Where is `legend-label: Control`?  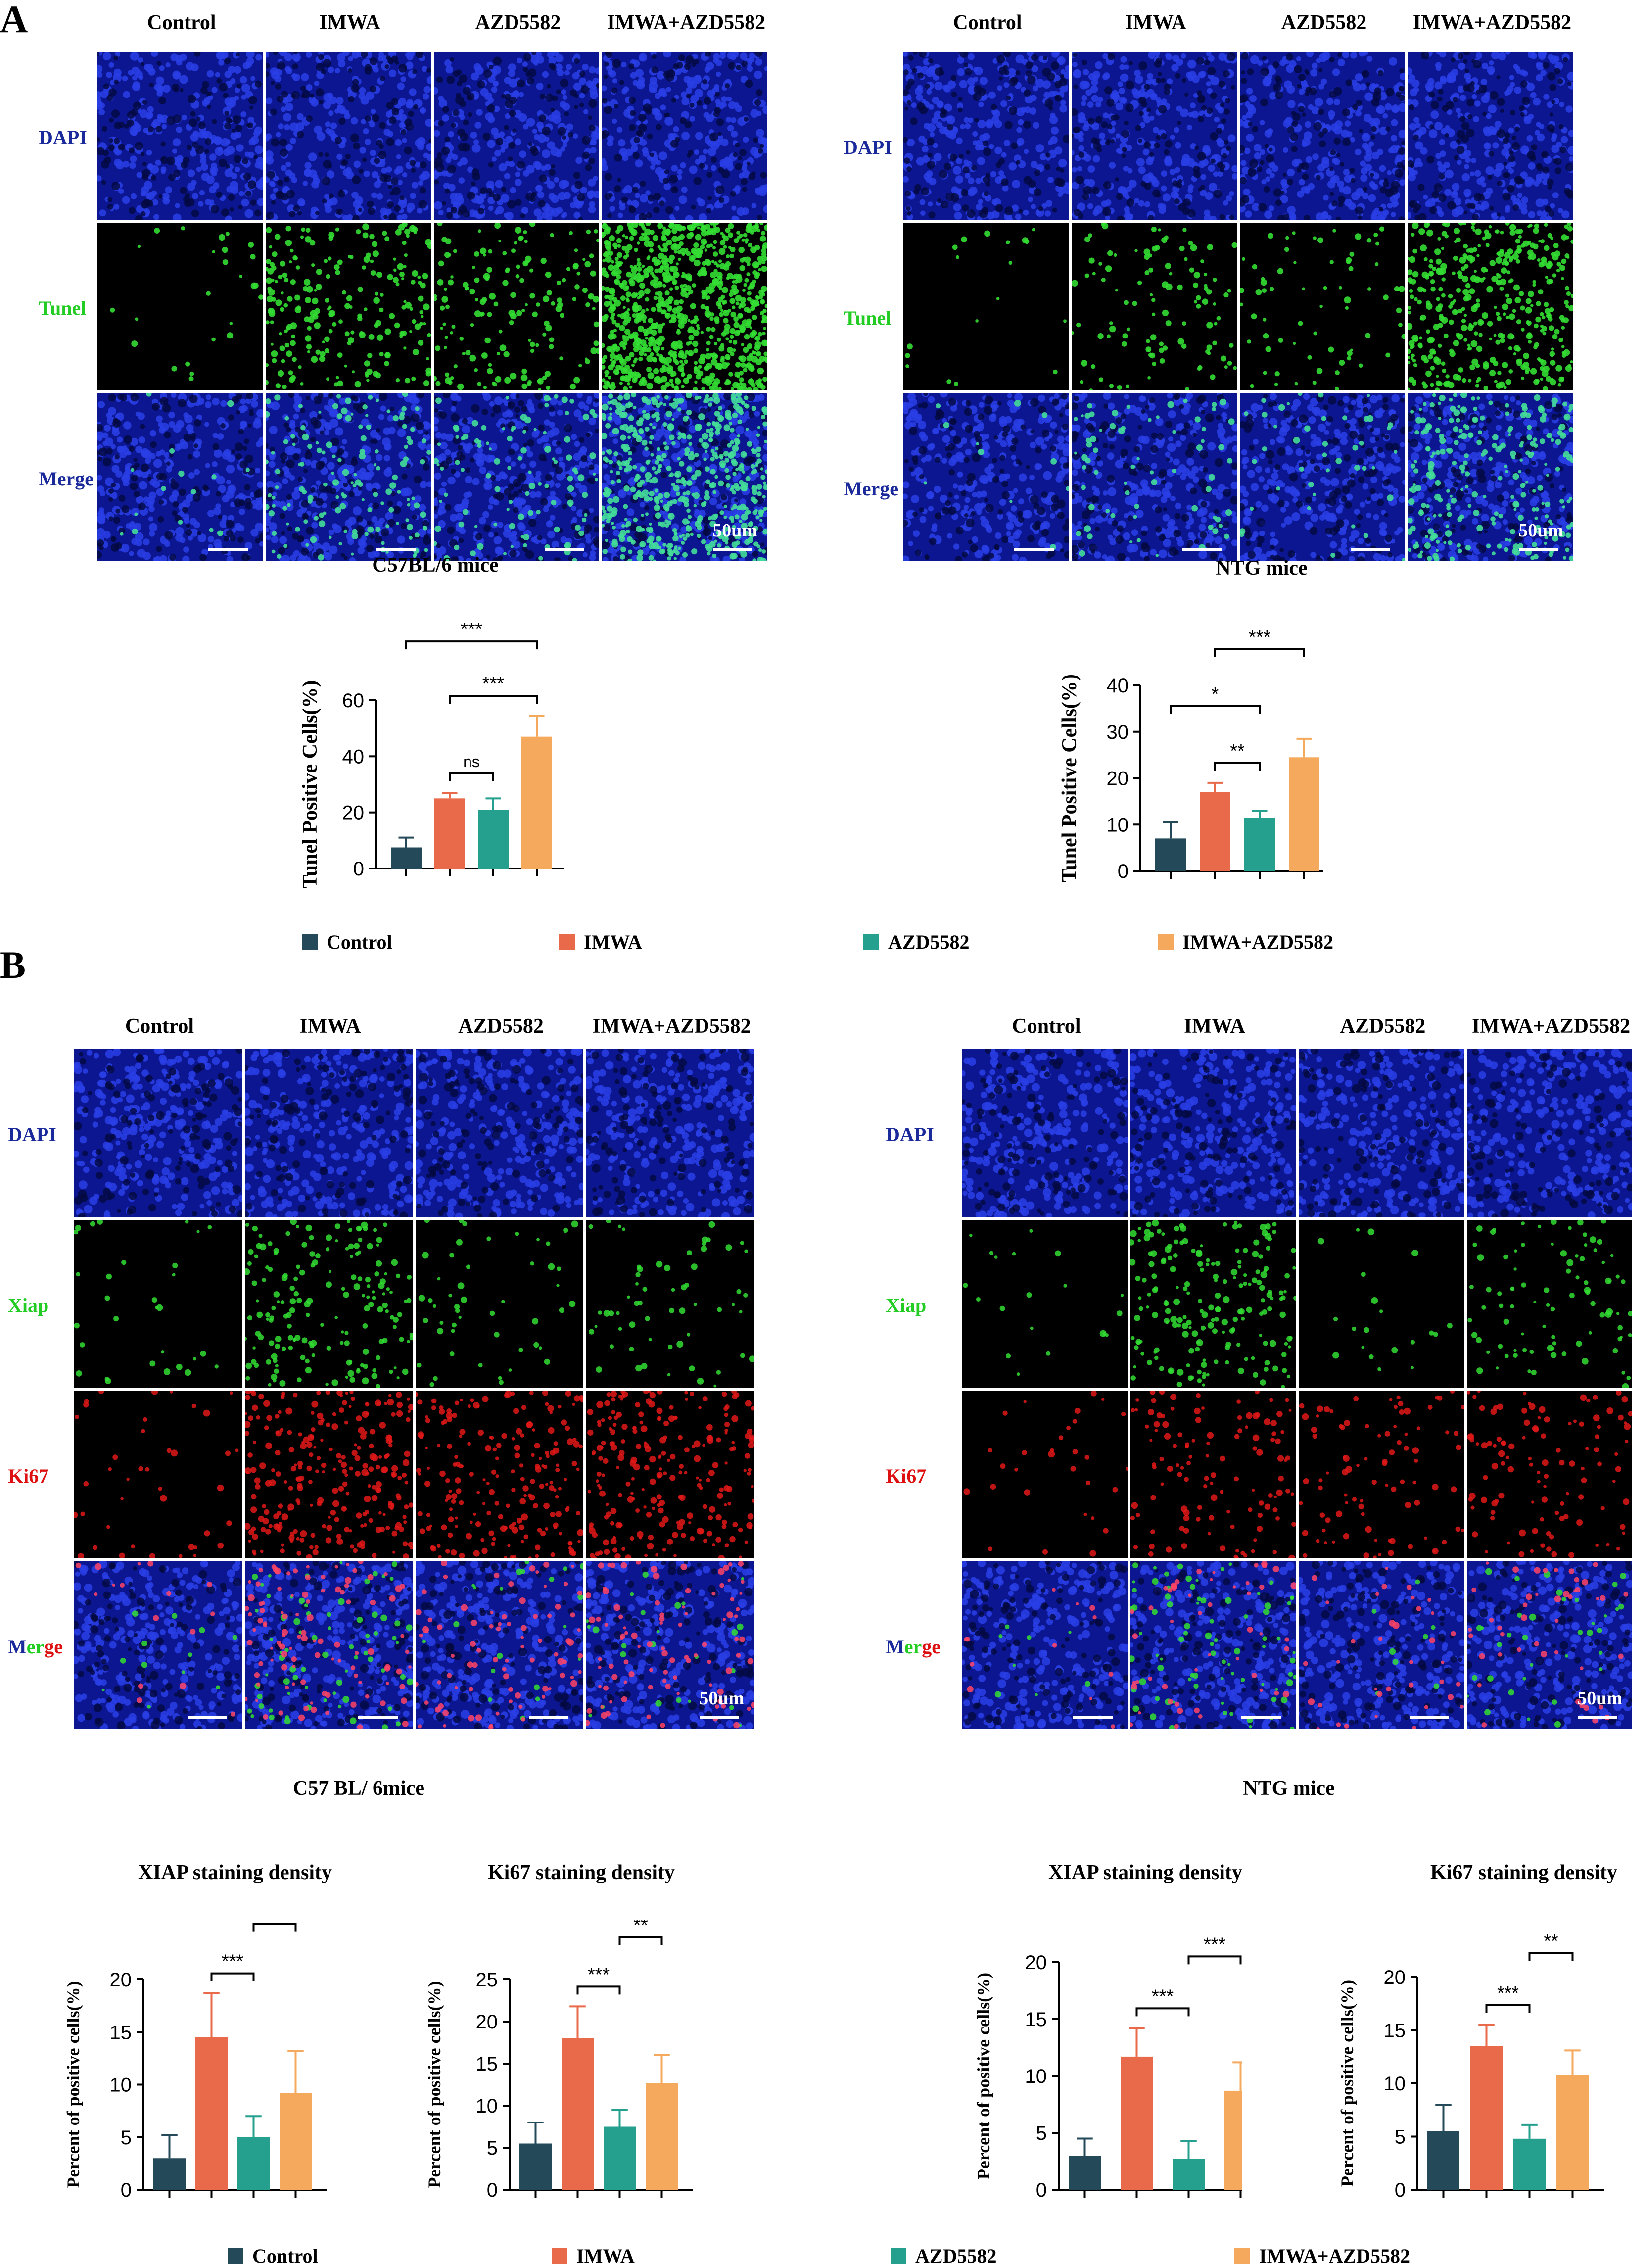
legend-label: Control is located at coordinates (359, 942).